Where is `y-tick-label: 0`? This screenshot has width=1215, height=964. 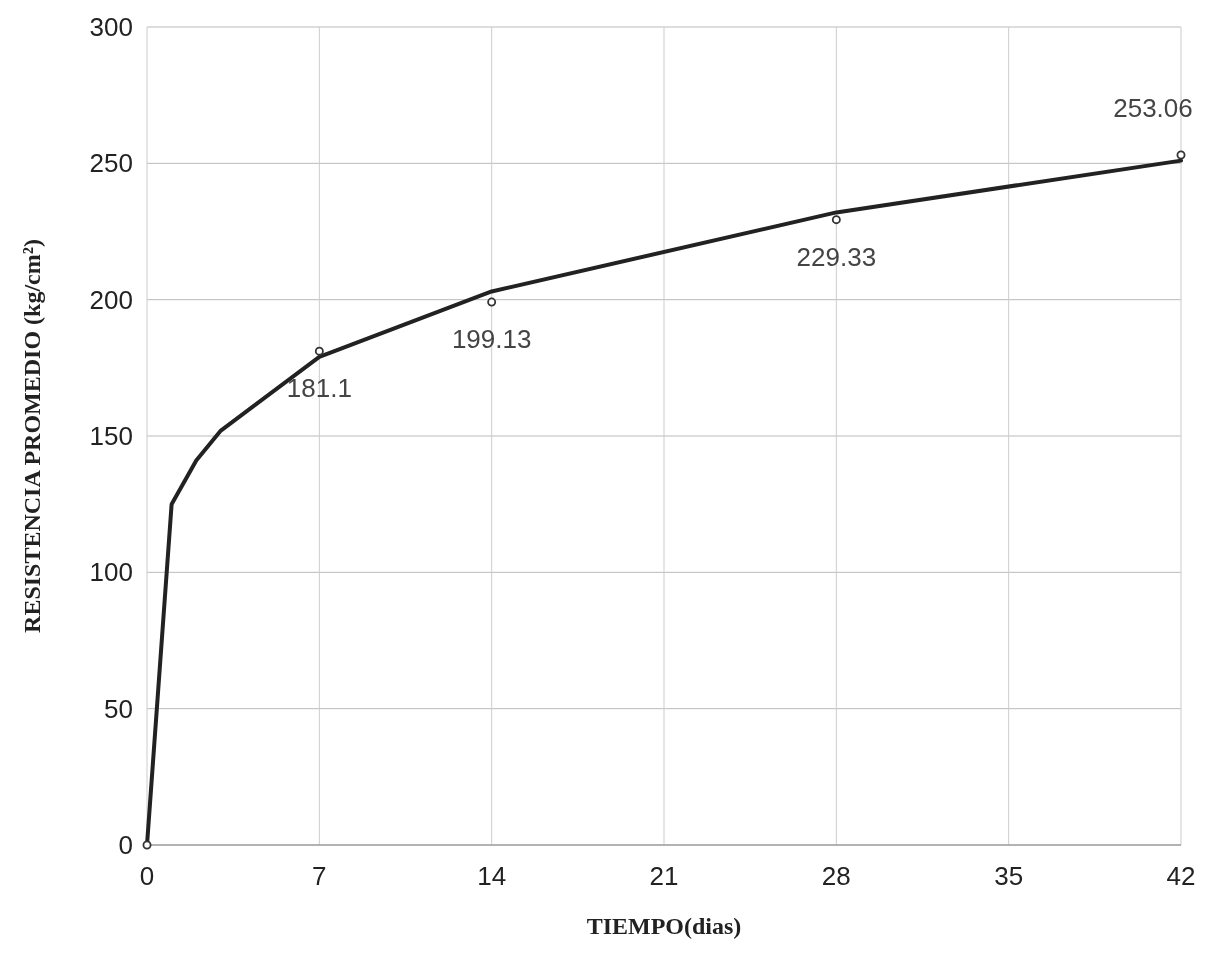
y-tick-label: 0 is located at coordinates (125, 845).